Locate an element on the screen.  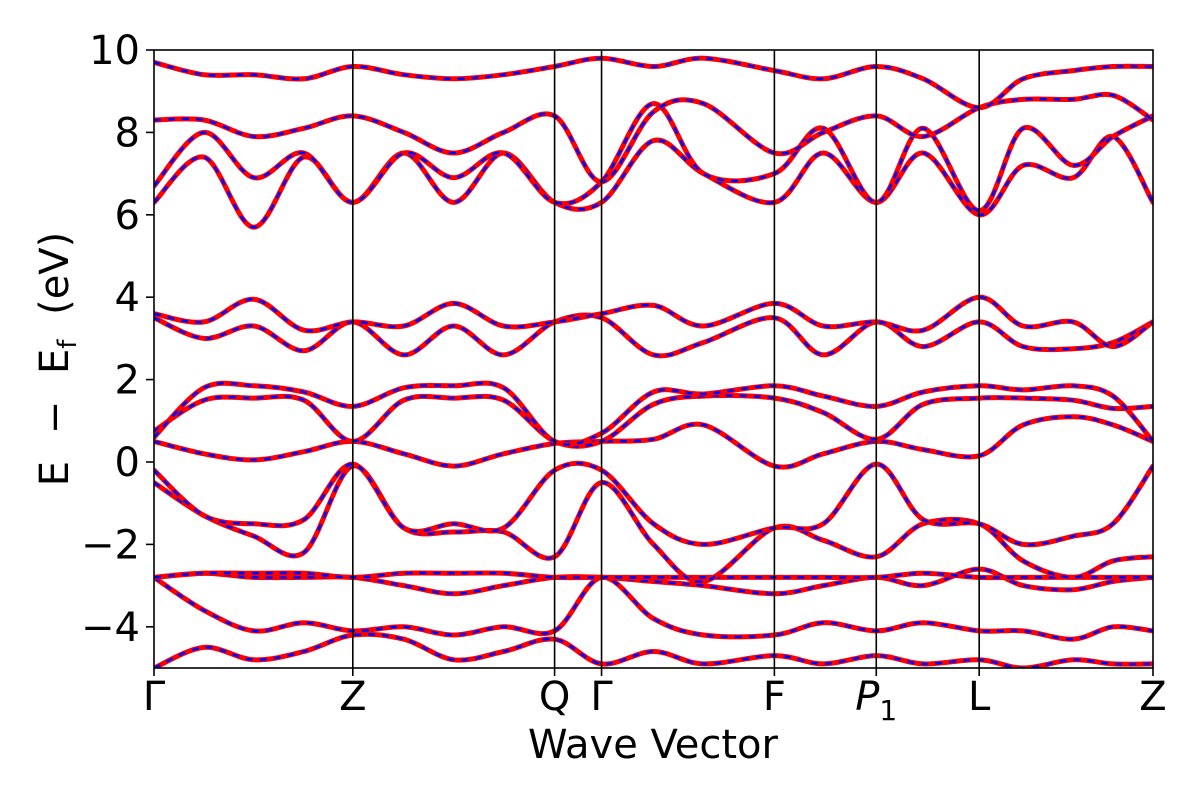
band-15-dashed is located at coordinates (653, 82).